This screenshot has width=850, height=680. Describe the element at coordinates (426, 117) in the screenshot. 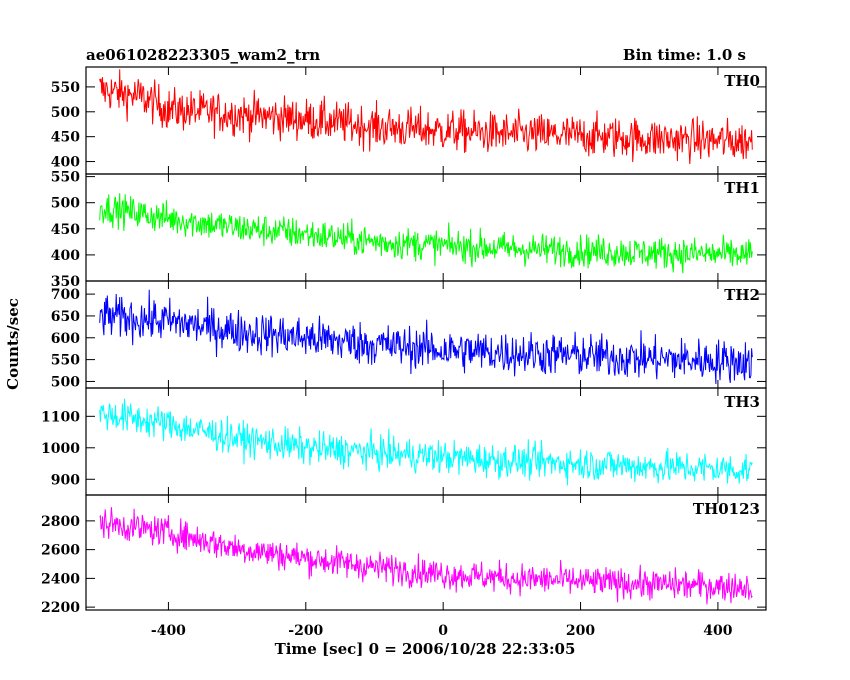

I see `series-th0-line` at that location.